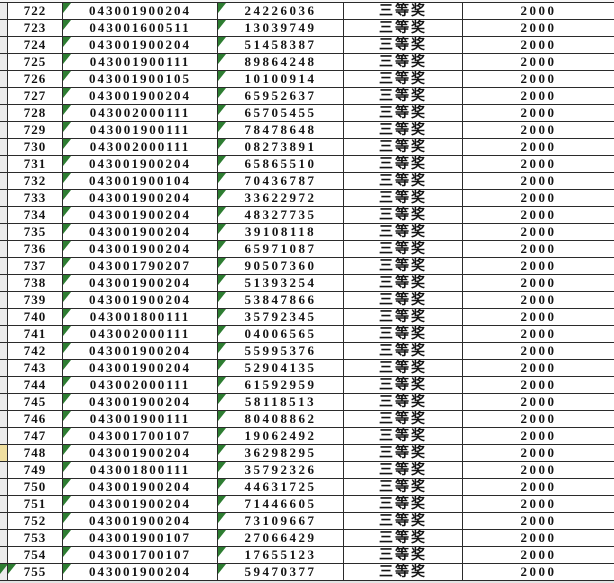  I want to click on cell-row-number: 746, so click(35, 419).